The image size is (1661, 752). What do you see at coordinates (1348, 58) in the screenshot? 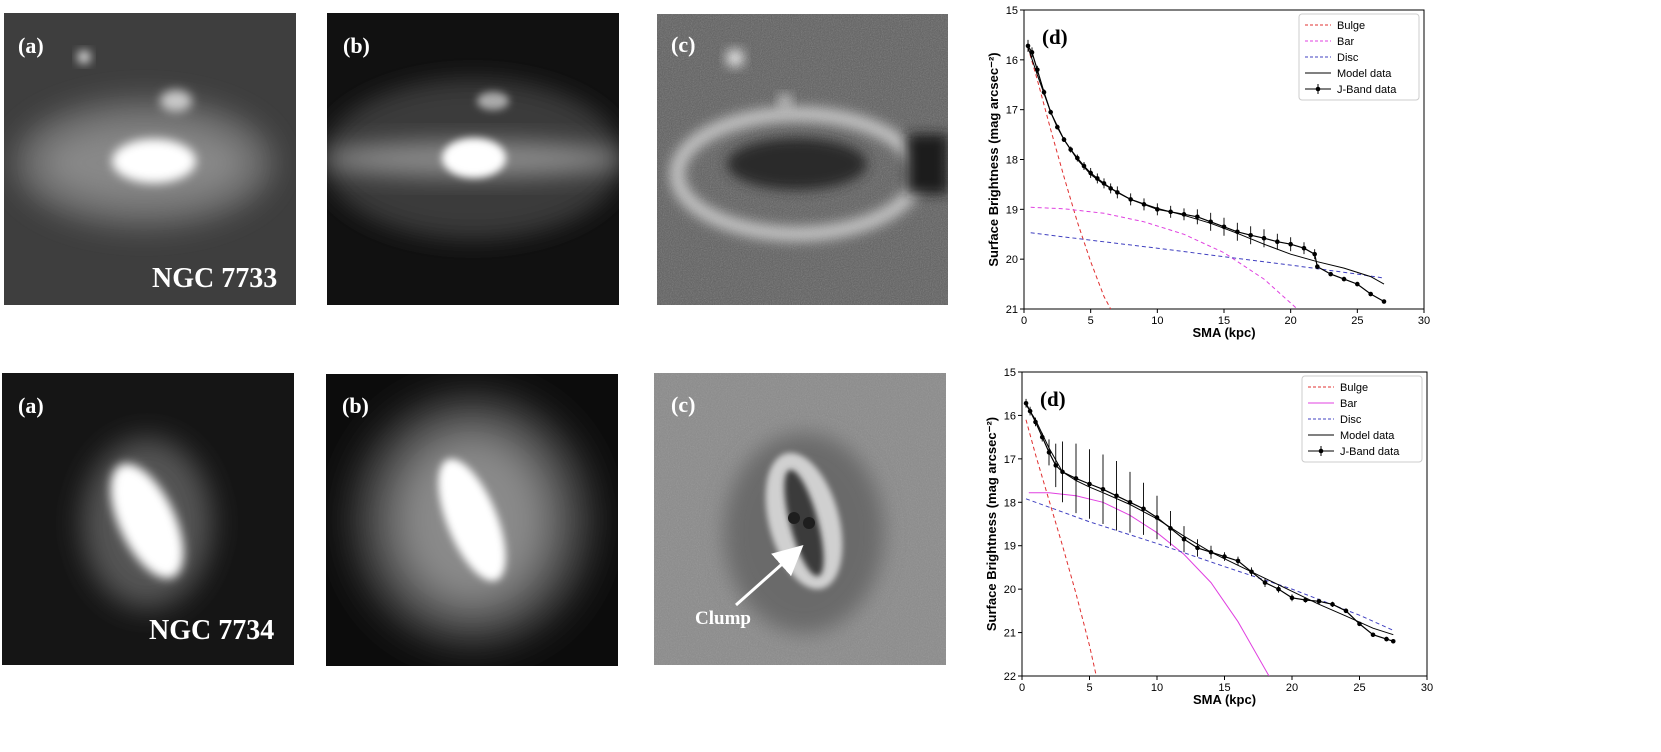
I see `legend-label: Disc` at bounding box center [1348, 58].